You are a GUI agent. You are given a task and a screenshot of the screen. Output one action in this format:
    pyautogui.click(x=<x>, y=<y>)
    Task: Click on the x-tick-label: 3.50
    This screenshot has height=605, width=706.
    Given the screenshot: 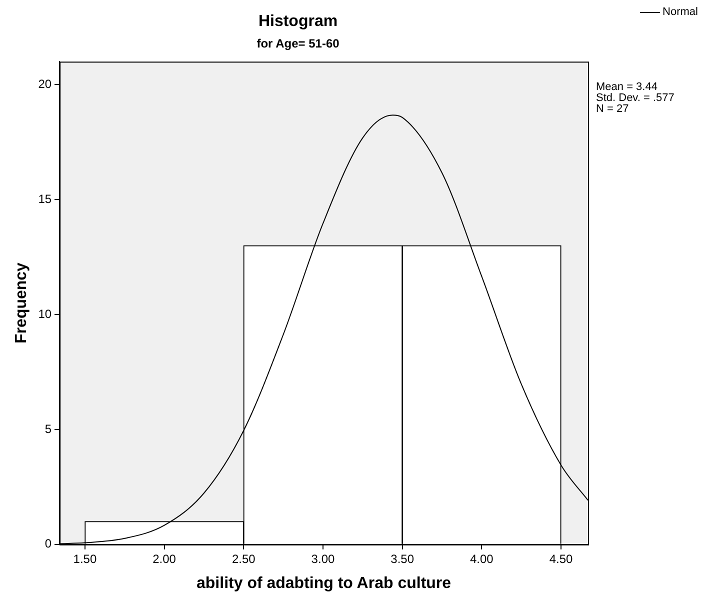 What is the action you would take?
    pyautogui.click(x=402, y=559)
    